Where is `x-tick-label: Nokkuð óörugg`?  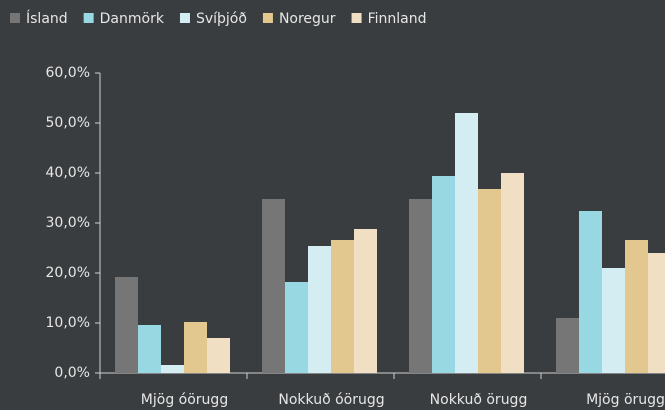
x-tick-label: Nokkuð óörugg is located at coordinates (331, 400).